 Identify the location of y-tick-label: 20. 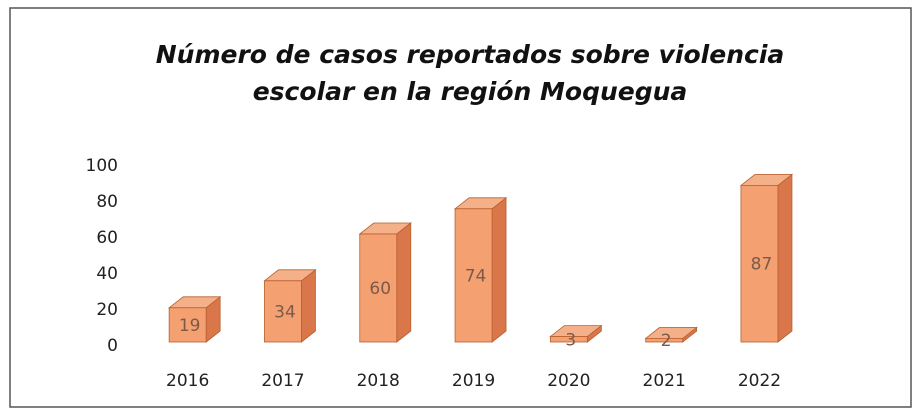
(107, 310).